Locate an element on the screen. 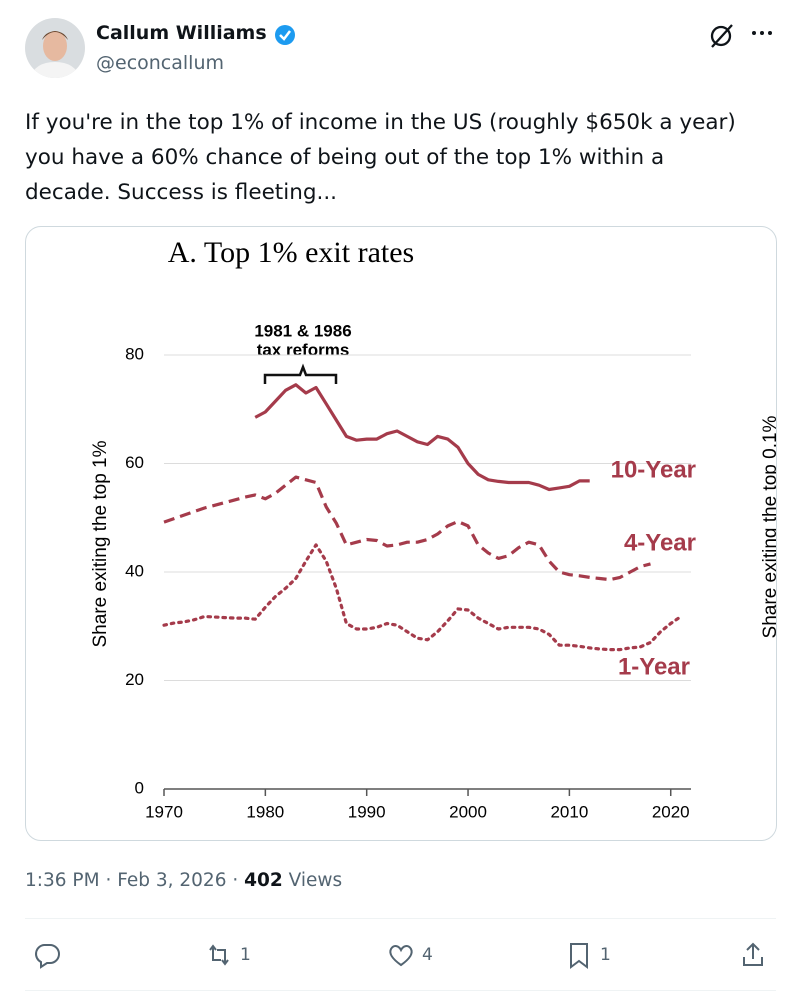 Image resolution: width=801 pixels, height=992 pixels. series-label: 4-Year is located at coordinates (660, 542).